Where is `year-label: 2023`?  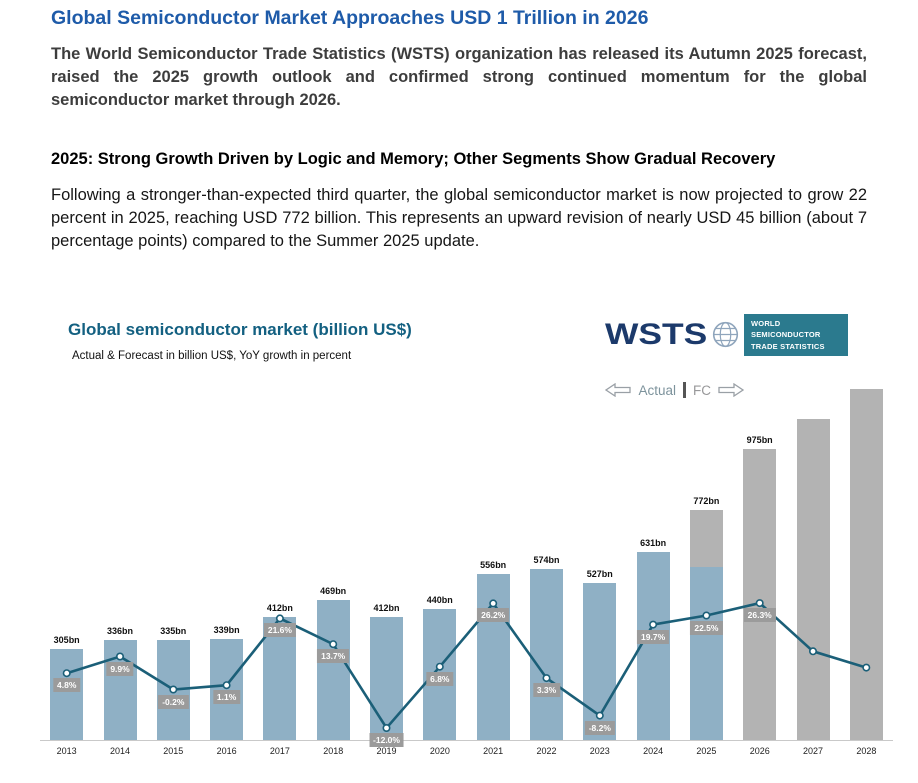
year-label: 2023 is located at coordinates (599, 751).